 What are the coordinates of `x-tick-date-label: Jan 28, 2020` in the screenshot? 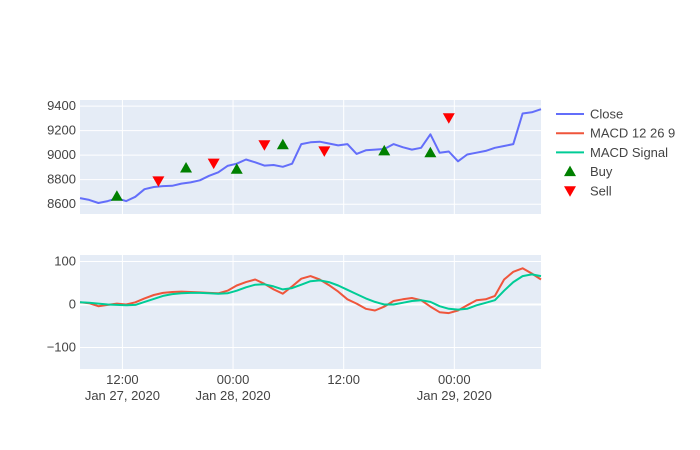 It's located at (232, 395).